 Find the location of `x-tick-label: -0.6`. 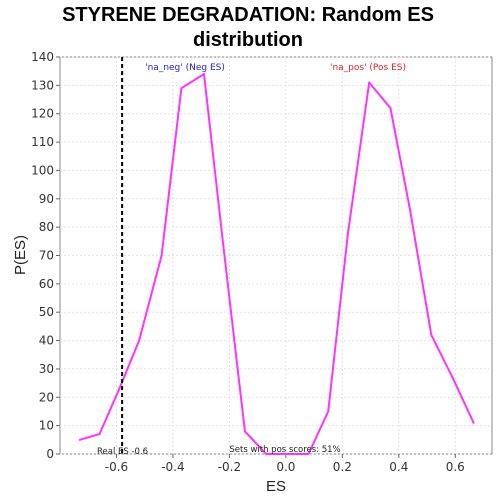

x-tick-label: -0.6 is located at coordinates (116, 467).